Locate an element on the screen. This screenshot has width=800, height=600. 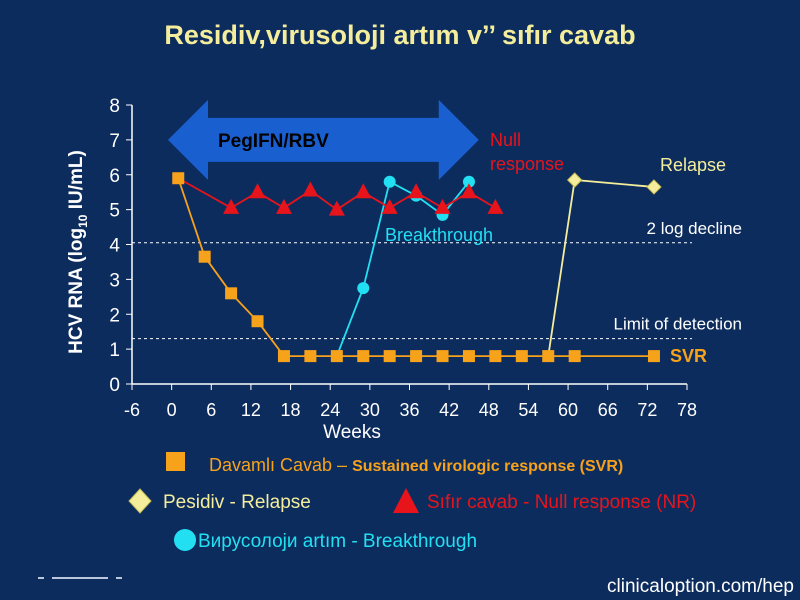
x-tick-label: 48 is located at coordinates (489, 410).